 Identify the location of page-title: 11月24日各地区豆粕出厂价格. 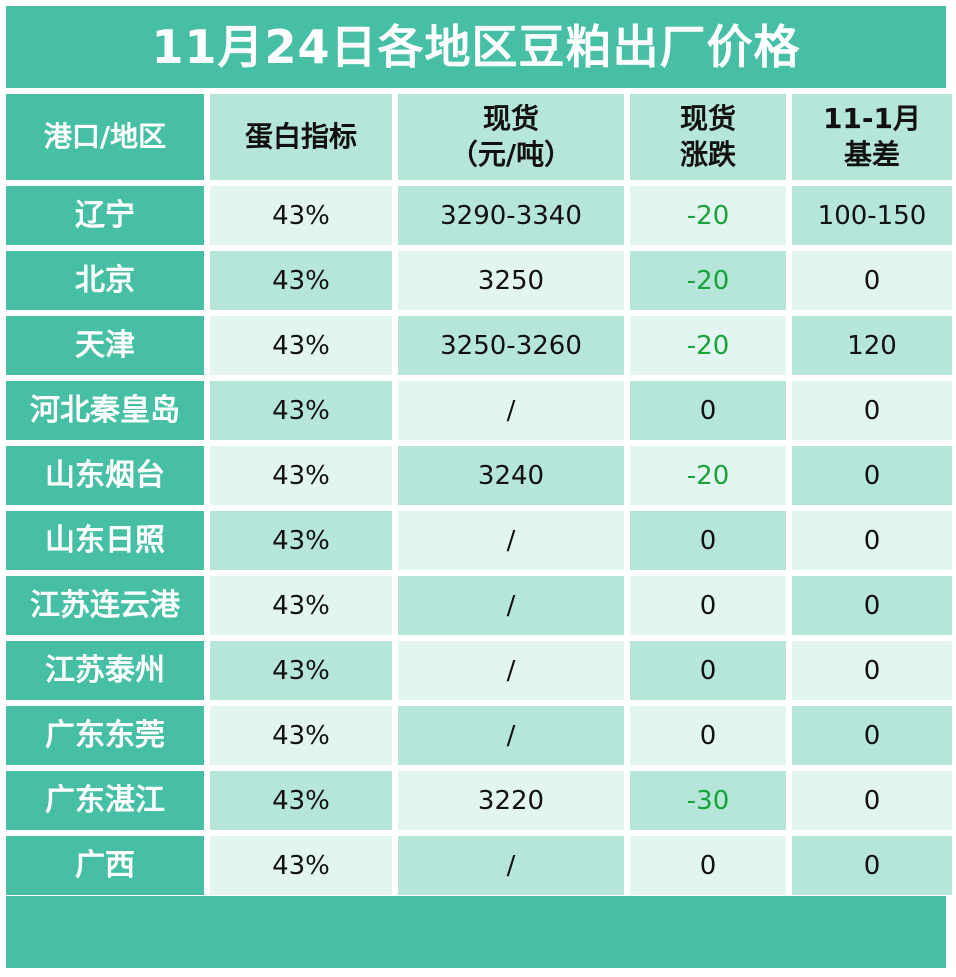
(476, 47).